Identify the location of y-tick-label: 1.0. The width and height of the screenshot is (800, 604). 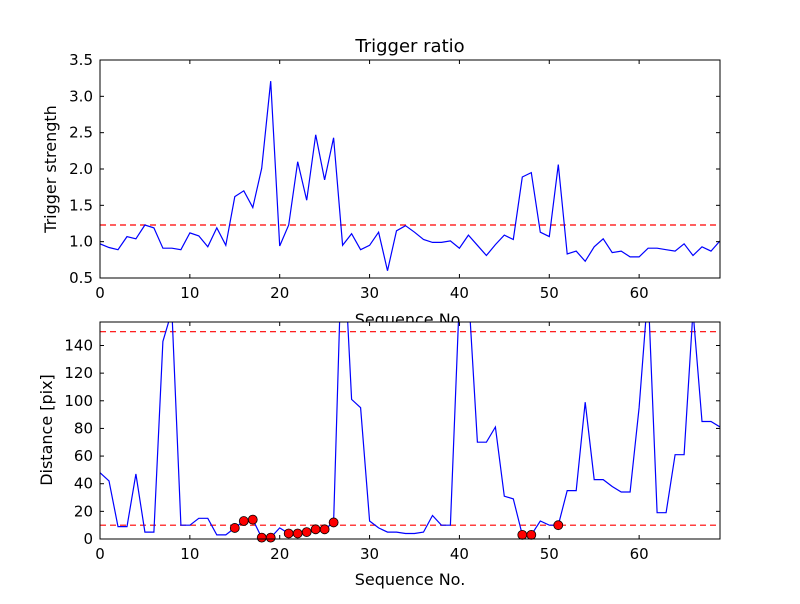
(81, 242).